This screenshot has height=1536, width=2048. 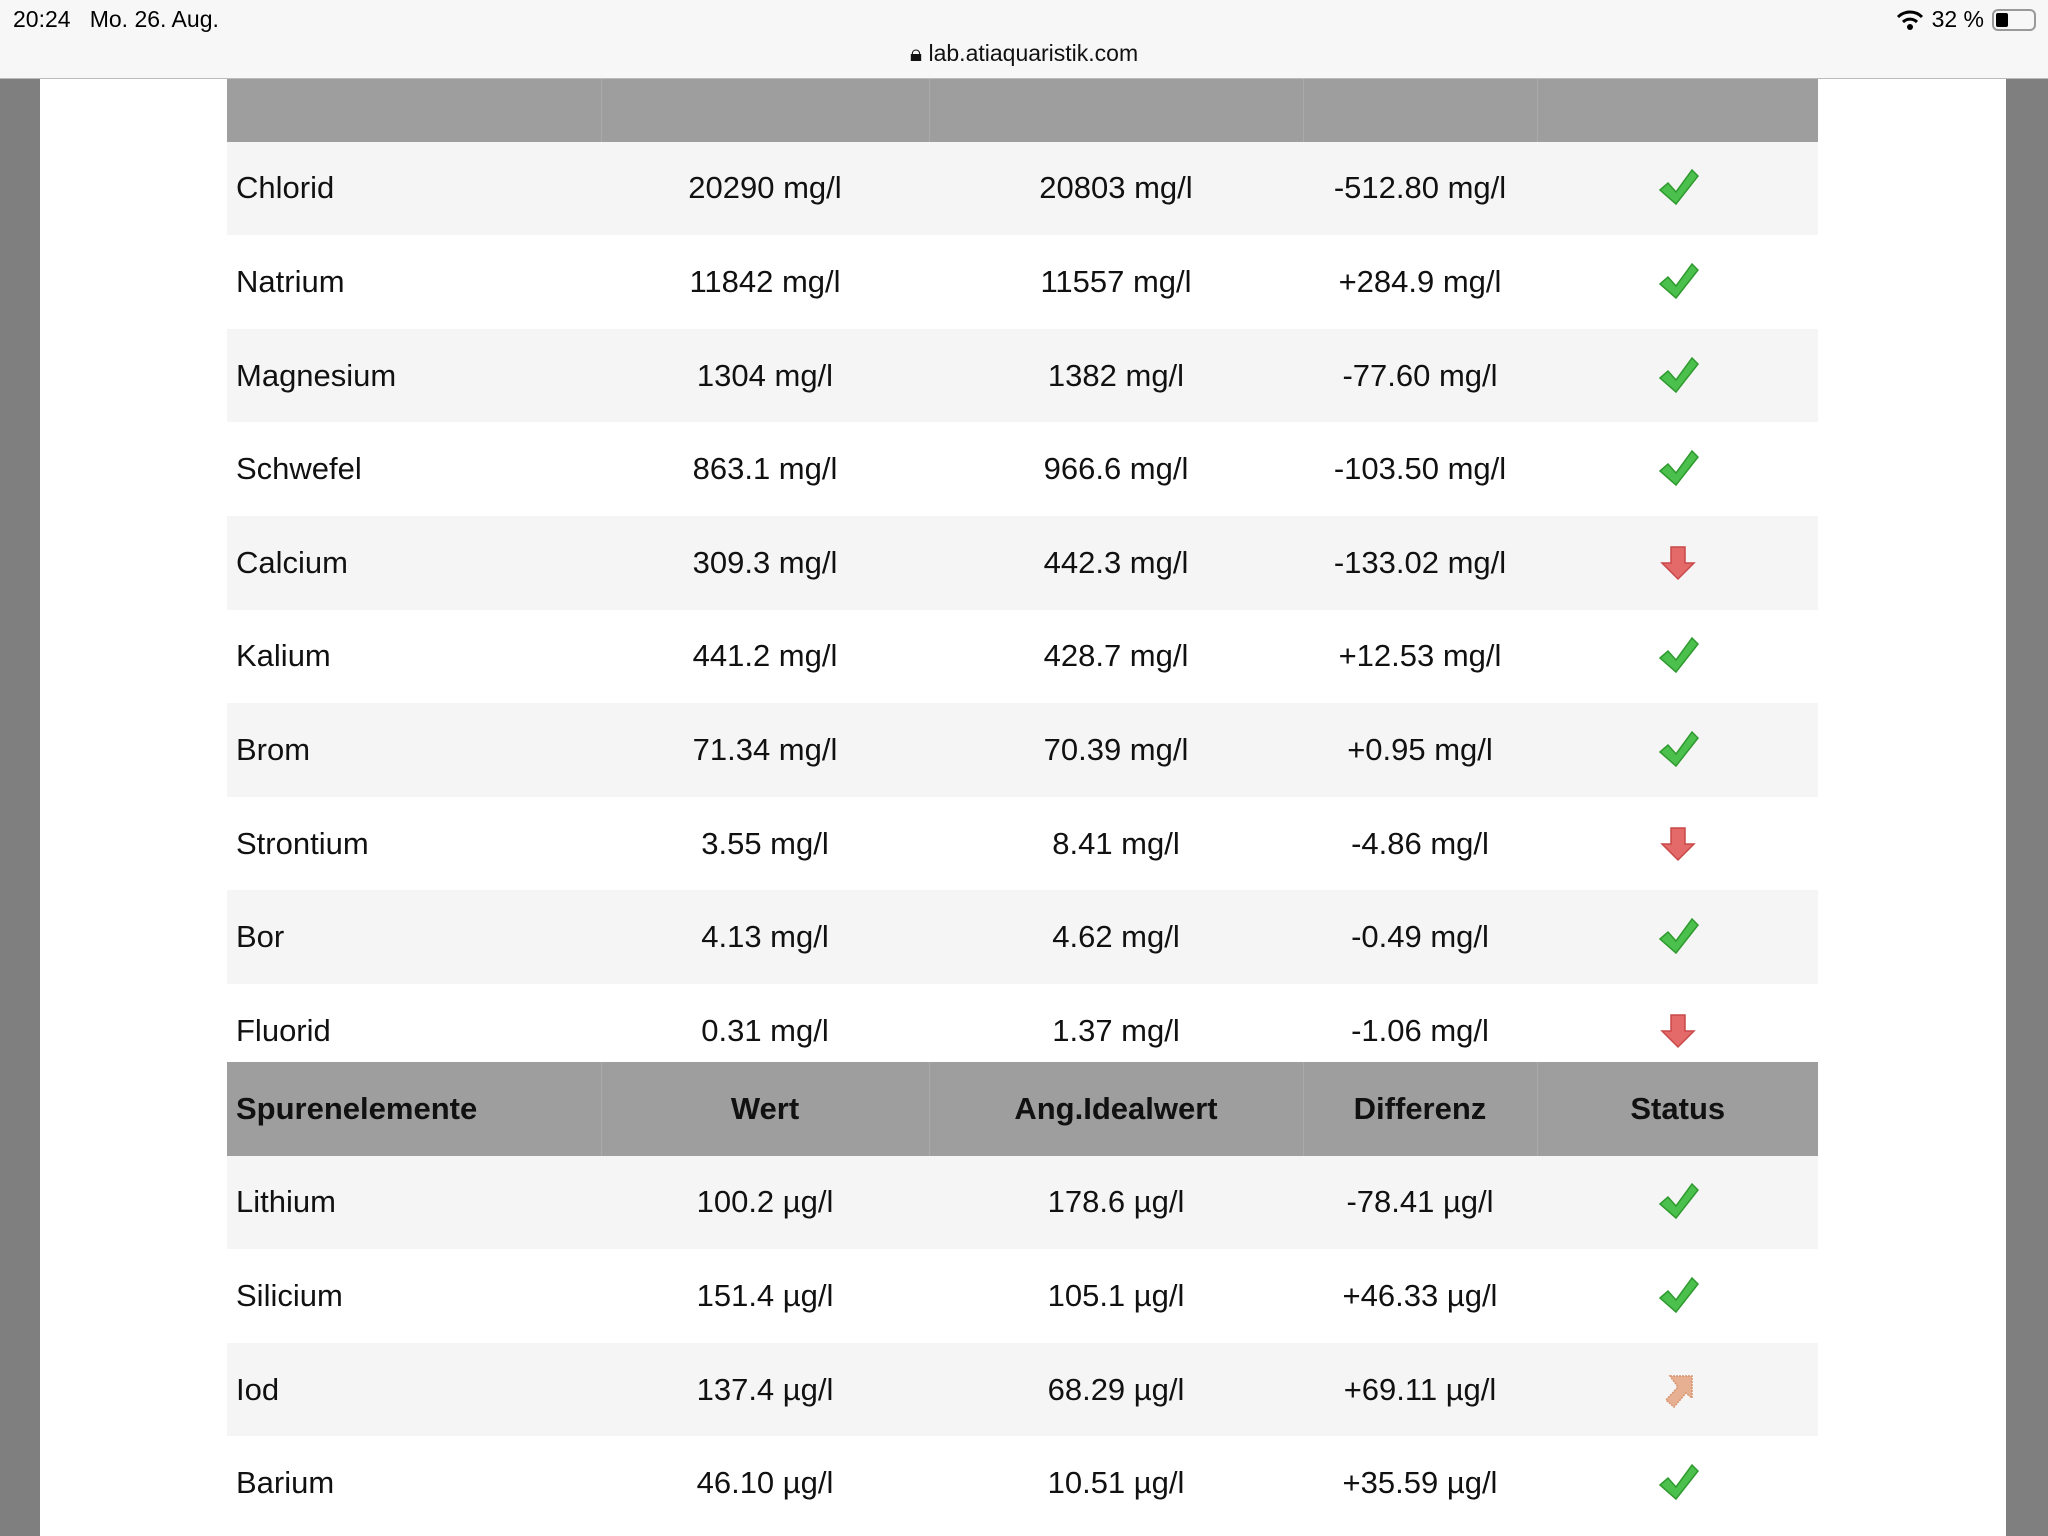 I want to click on element-name: Chlorid, so click(x=414, y=188).